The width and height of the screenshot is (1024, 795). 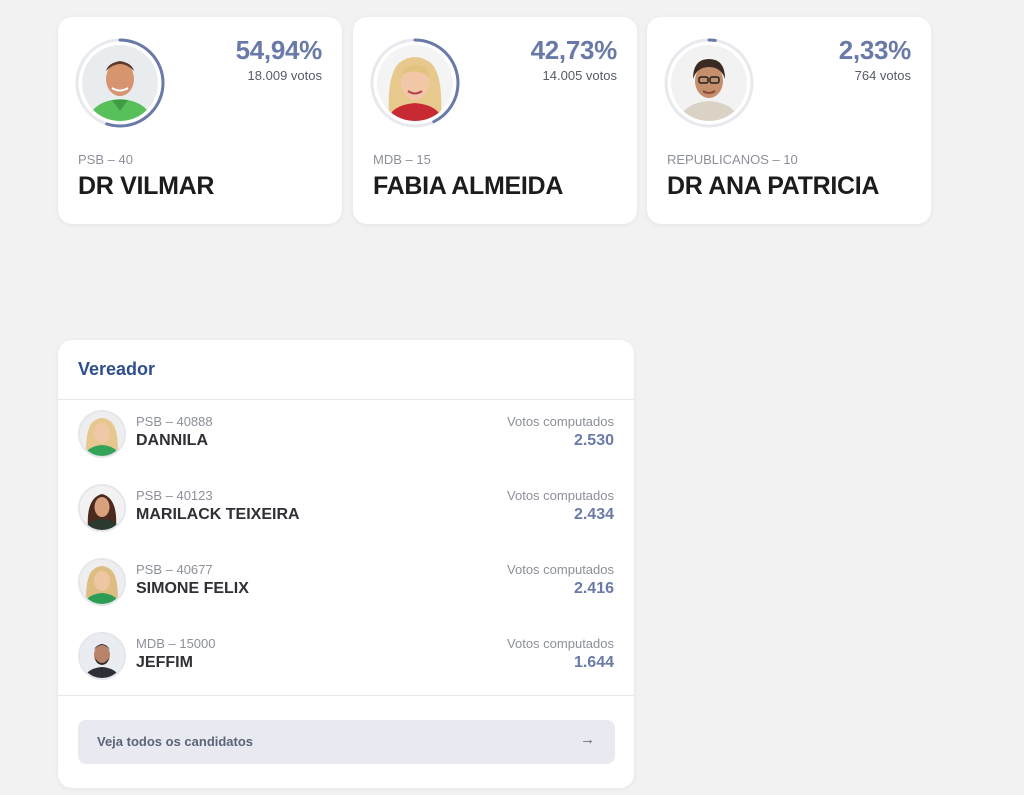 I want to click on candidate-name: DANNILA, so click(x=172, y=440).